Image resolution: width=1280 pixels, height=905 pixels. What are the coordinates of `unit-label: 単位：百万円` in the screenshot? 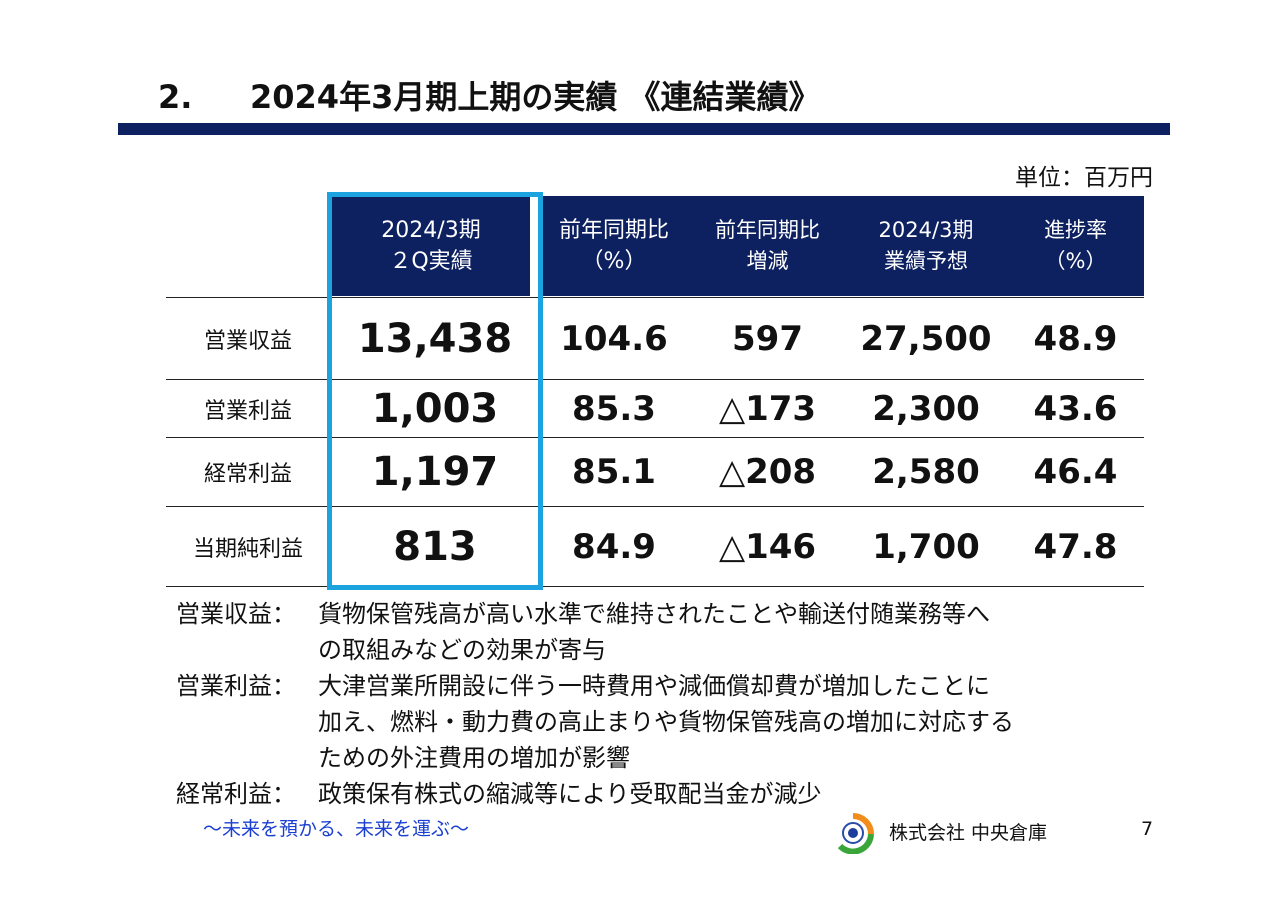 It's located at (1084, 178).